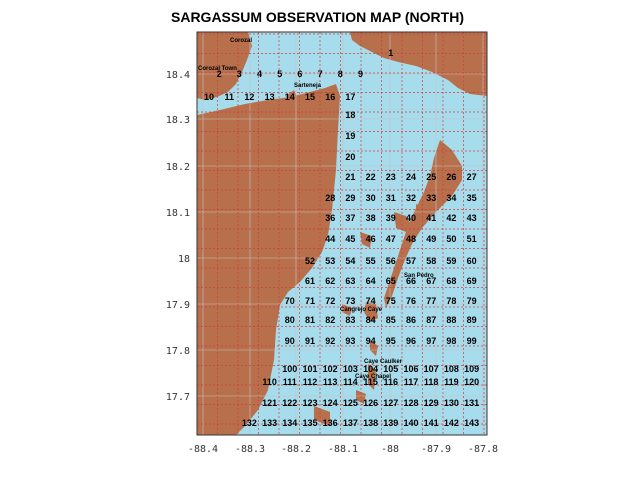 The image size is (635, 485). I want to click on cell-label: 104, so click(370, 369).